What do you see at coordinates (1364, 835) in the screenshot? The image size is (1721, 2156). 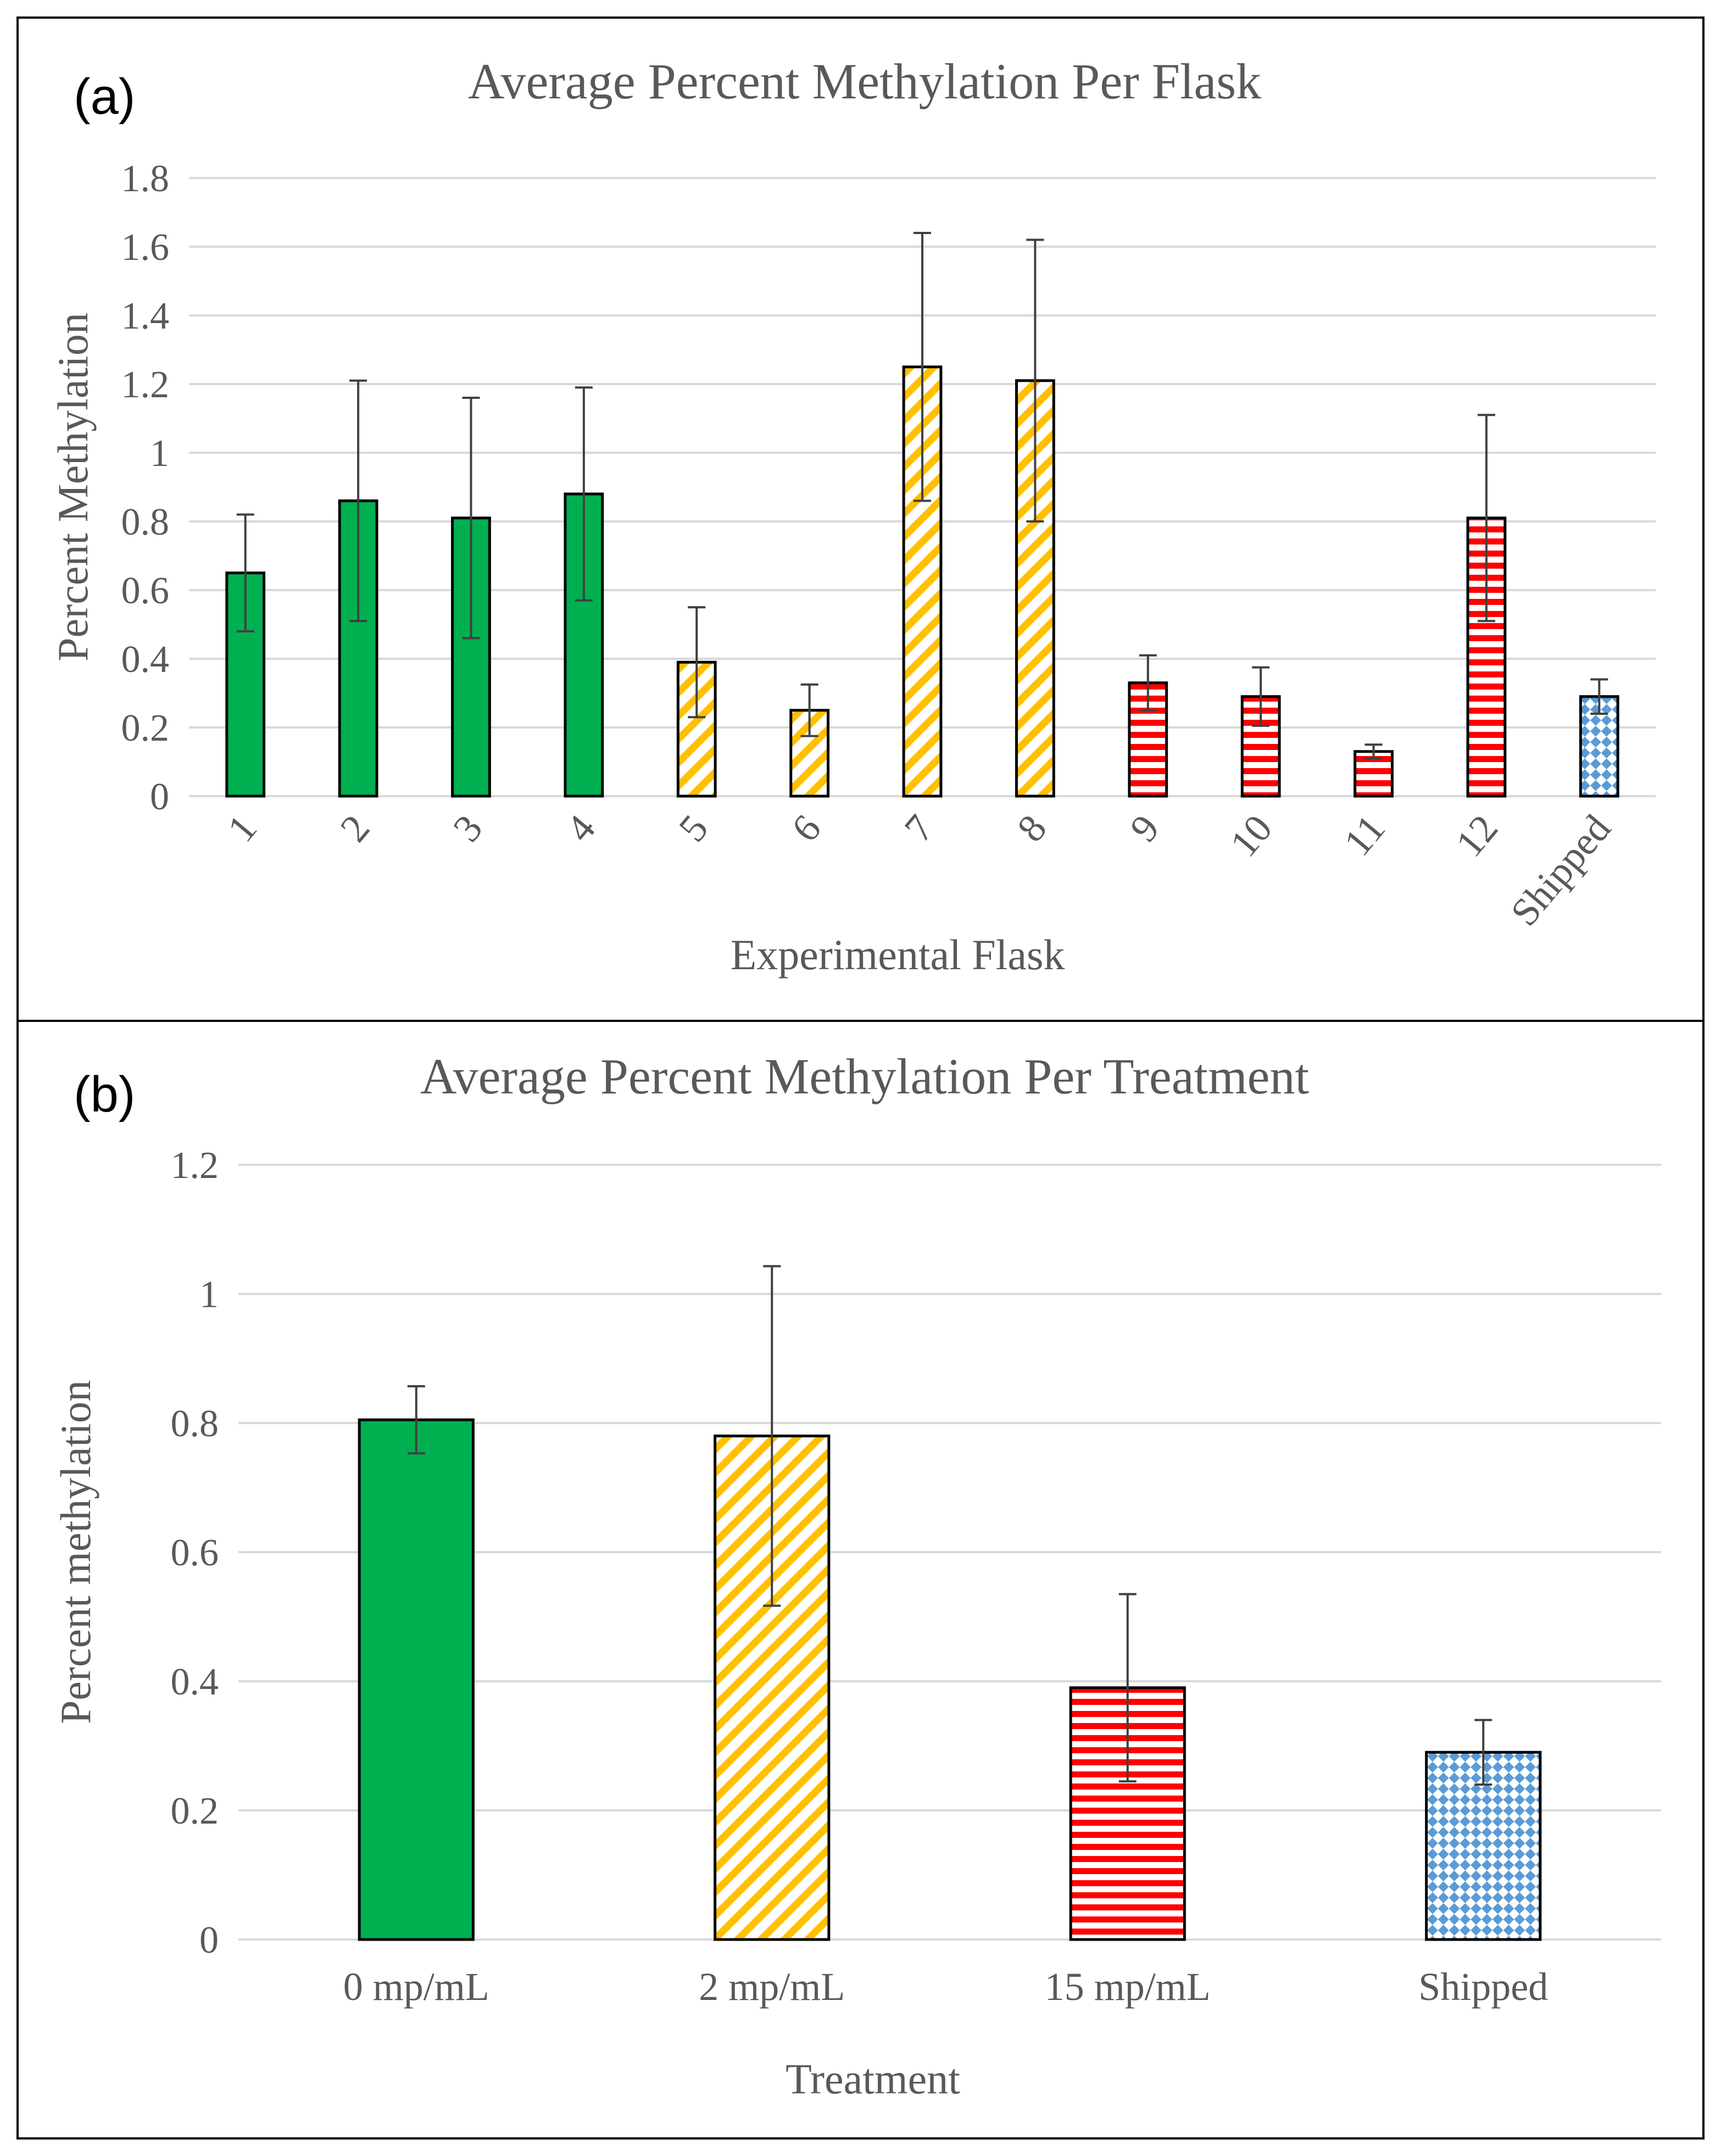 I see `x-tick-label: 11` at bounding box center [1364, 835].